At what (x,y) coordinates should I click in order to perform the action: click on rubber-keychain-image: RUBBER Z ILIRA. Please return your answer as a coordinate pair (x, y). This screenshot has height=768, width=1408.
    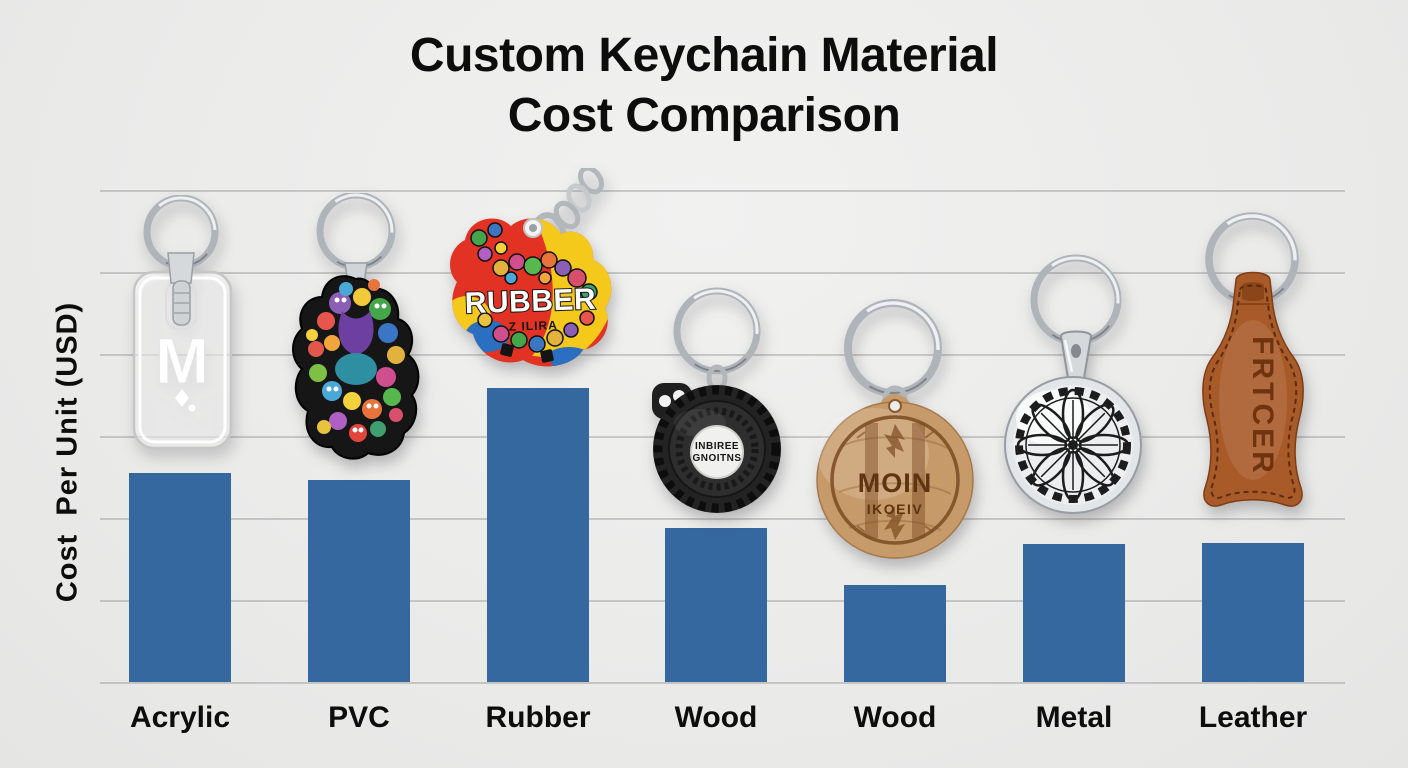
    Looking at the image, I should click on (531, 267).